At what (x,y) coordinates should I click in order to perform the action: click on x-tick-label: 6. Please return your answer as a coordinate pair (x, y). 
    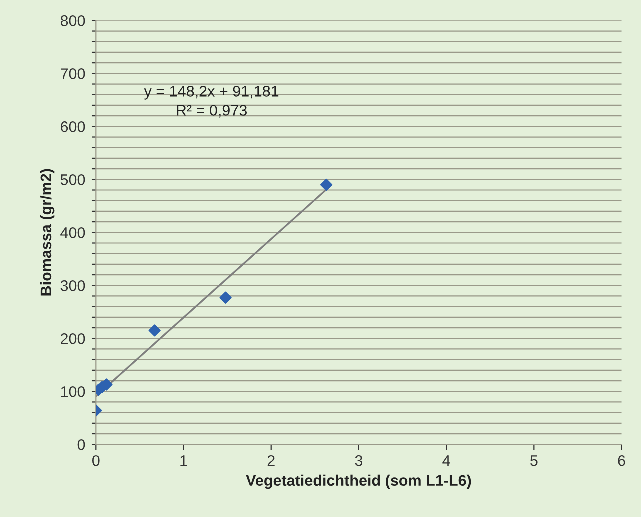
    Looking at the image, I should click on (622, 460).